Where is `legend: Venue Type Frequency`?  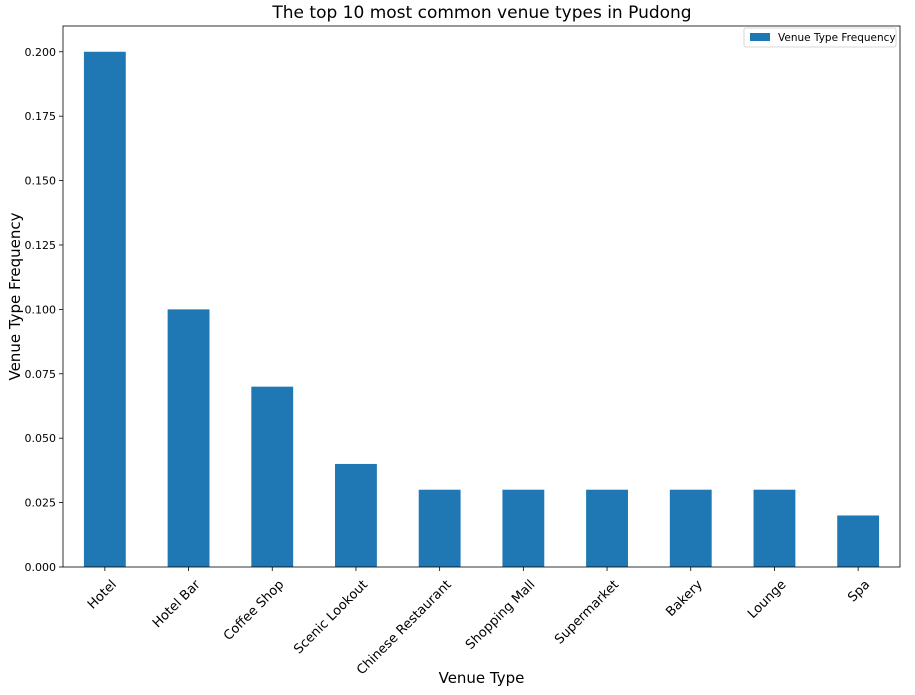
legend: Venue Type Frequency is located at coordinates (820, 37).